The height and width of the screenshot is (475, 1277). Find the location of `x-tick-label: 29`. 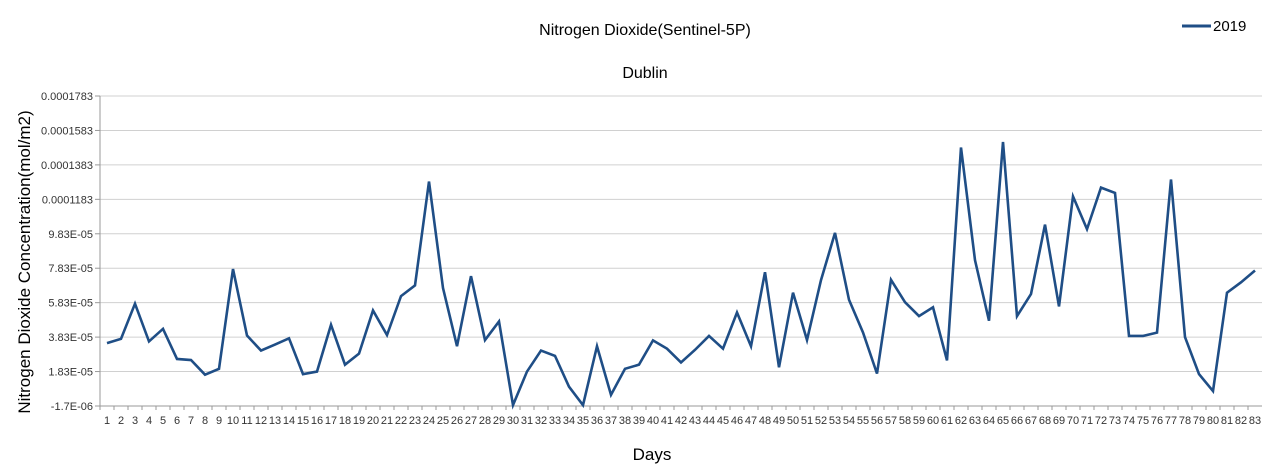

x-tick-label: 29 is located at coordinates (499, 421).